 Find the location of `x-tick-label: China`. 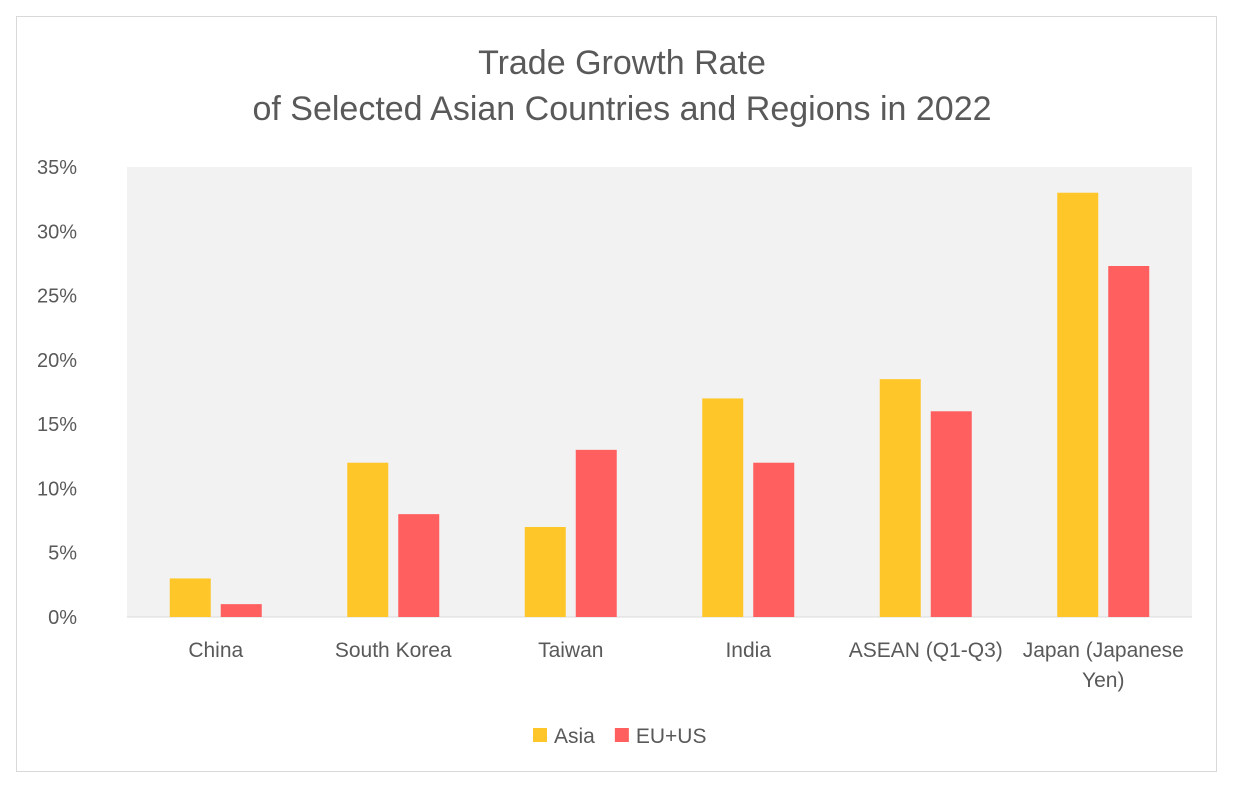

x-tick-label: China is located at coordinates (215, 650).